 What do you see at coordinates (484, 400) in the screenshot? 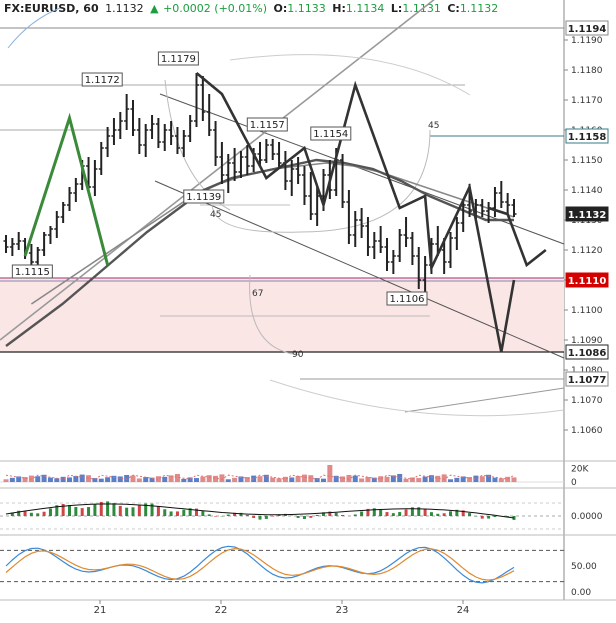
I see `trend-line-bottom` at bounding box center [484, 400].